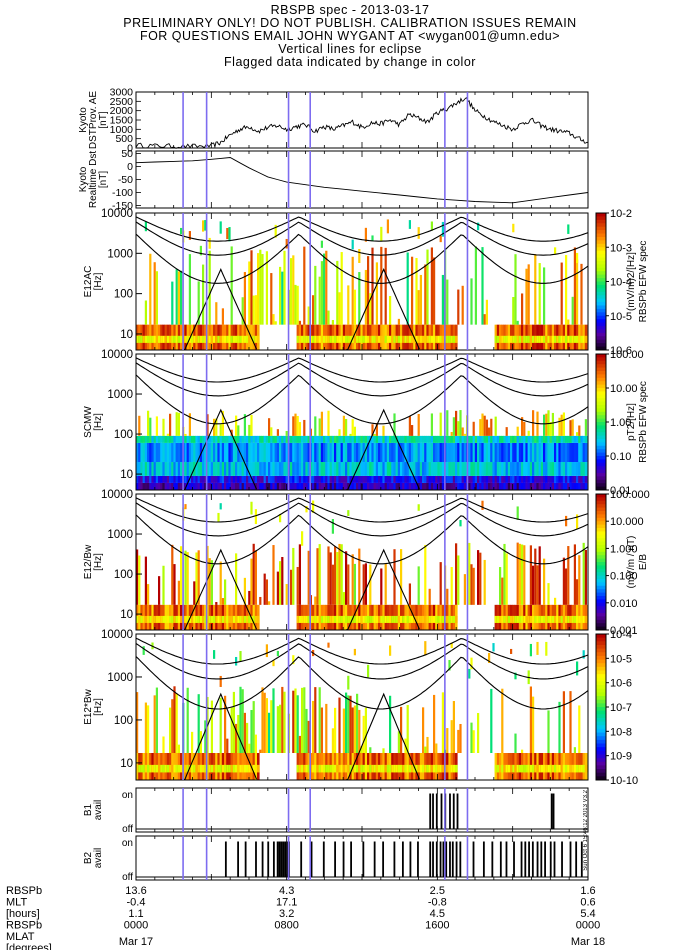 This screenshot has width=700, height=950. I want to click on ephemeris-row-label: RBSPb, so click(24, 891).